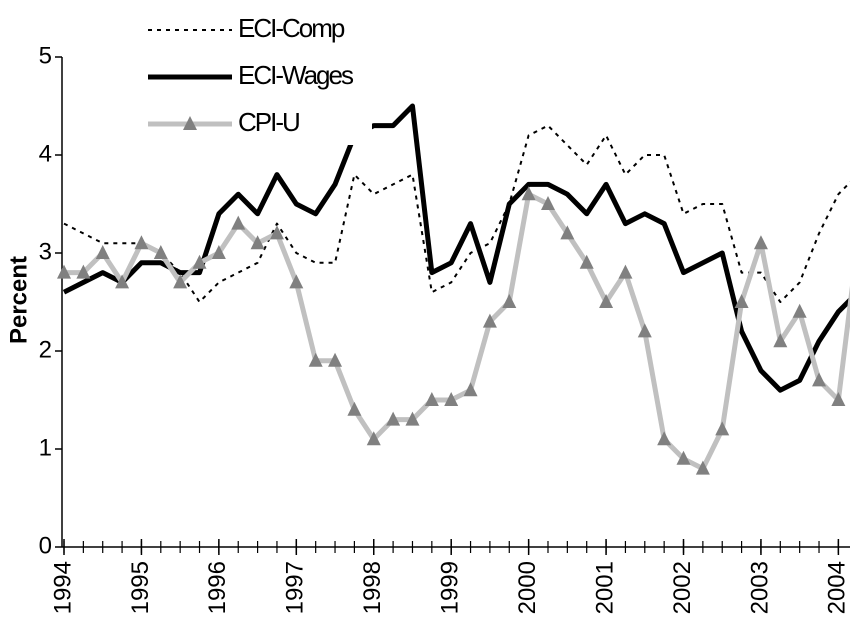 This screenshot has width=850, height=635. Describe the element at coordinates (140, 587) in the screenshot. I see `x-tick-label: 1995` at that location.